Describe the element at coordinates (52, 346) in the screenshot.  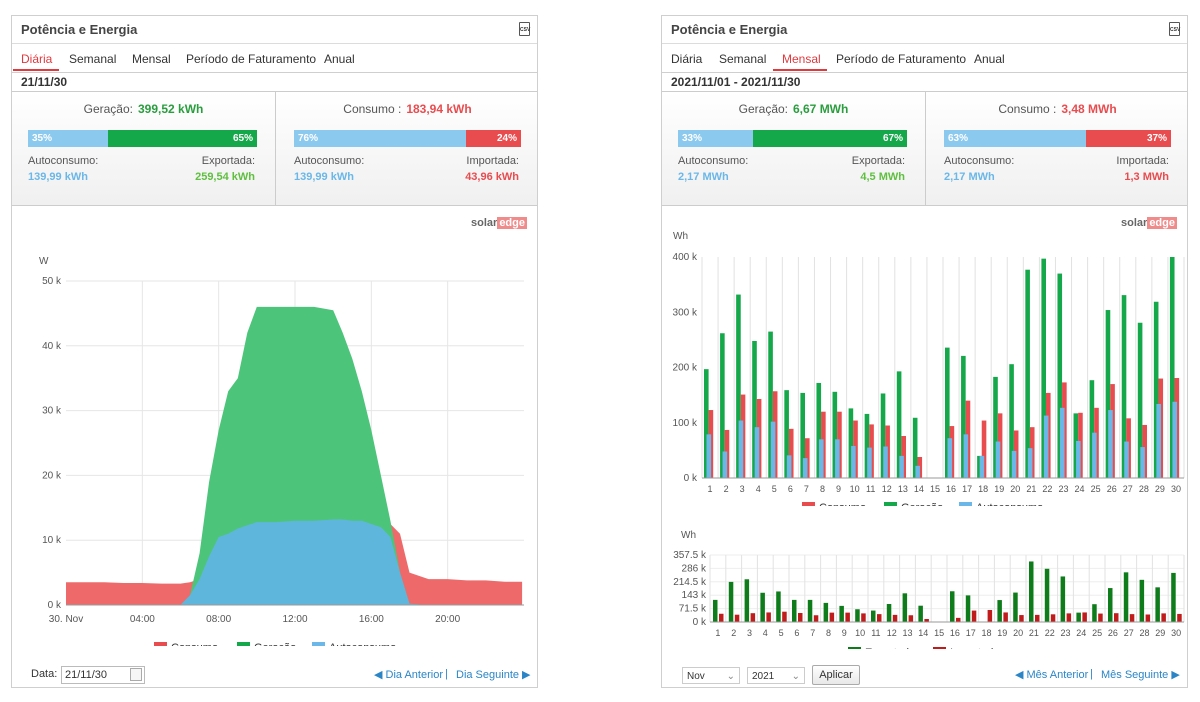
I see `y-tick-label: 40 k` at that location.